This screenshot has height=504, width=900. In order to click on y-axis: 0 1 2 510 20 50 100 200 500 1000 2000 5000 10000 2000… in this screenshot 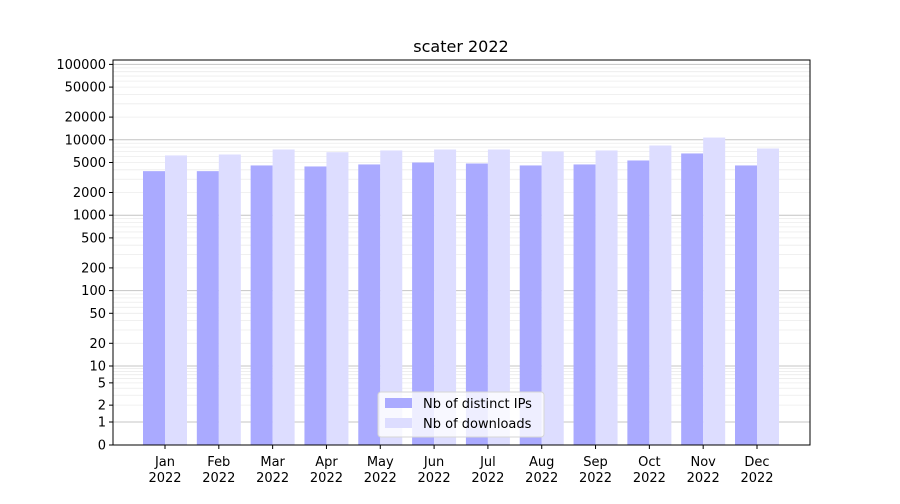, I will do `click(84, 256)`.